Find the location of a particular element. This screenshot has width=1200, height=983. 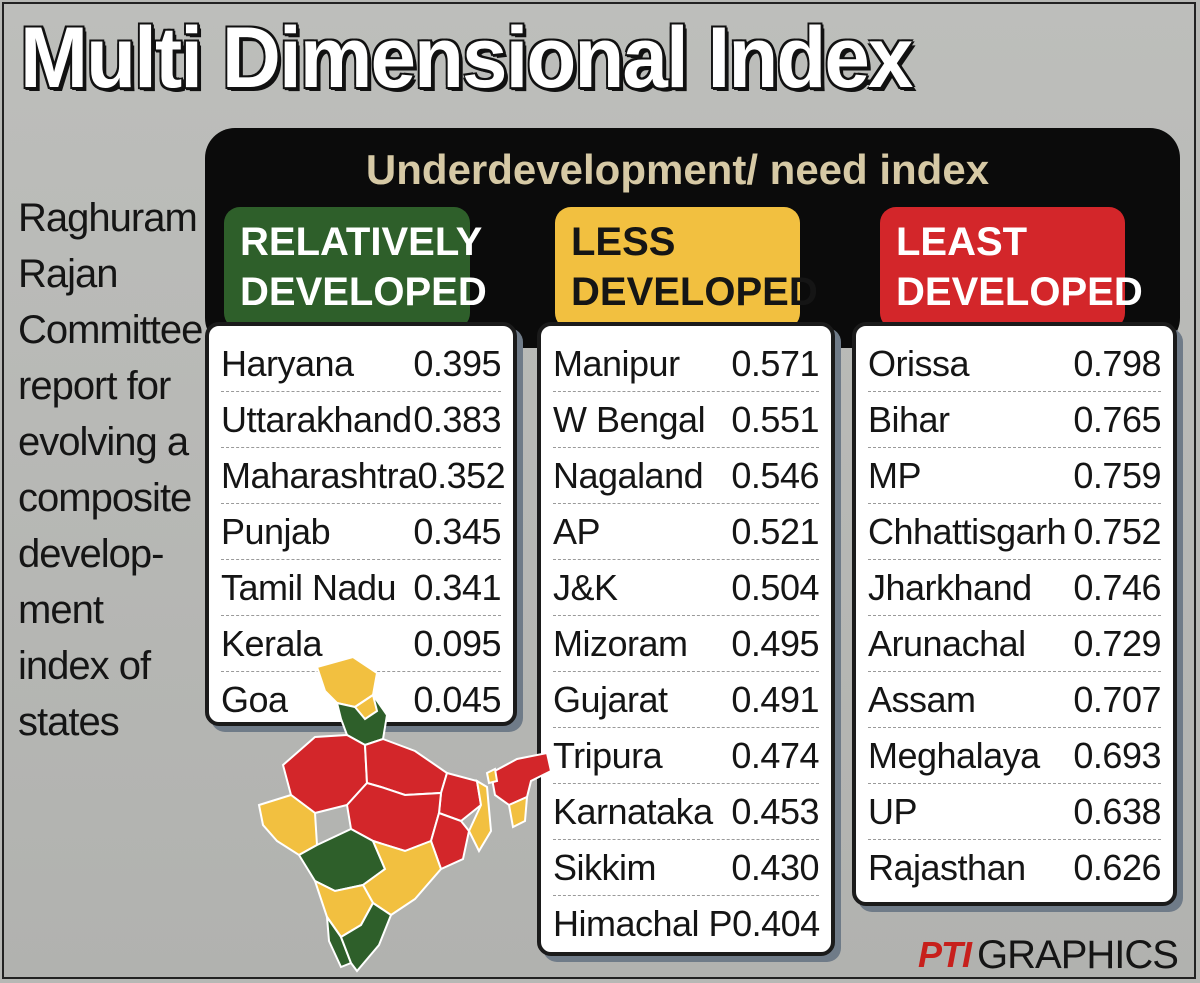

index-value: 0.638 is located at coordinates (1117, 811).